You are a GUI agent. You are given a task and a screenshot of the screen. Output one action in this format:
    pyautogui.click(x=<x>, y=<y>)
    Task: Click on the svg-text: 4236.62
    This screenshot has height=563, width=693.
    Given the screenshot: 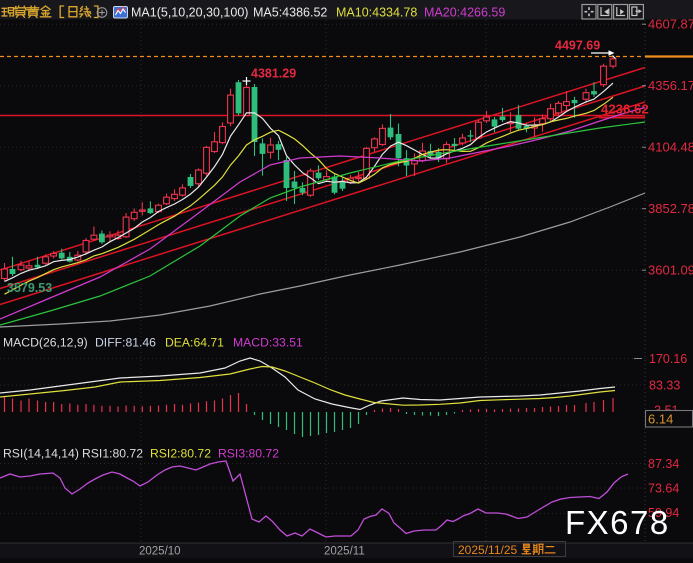 What is the action you would take?
    pyautogui.click(x=625, y=109)
    